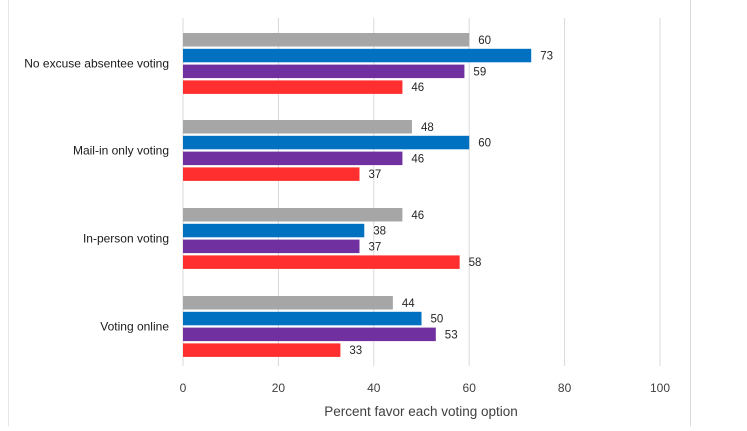 This screenshot has width=747, height=431. I want to click on data-label: 33, so click(355, 351).